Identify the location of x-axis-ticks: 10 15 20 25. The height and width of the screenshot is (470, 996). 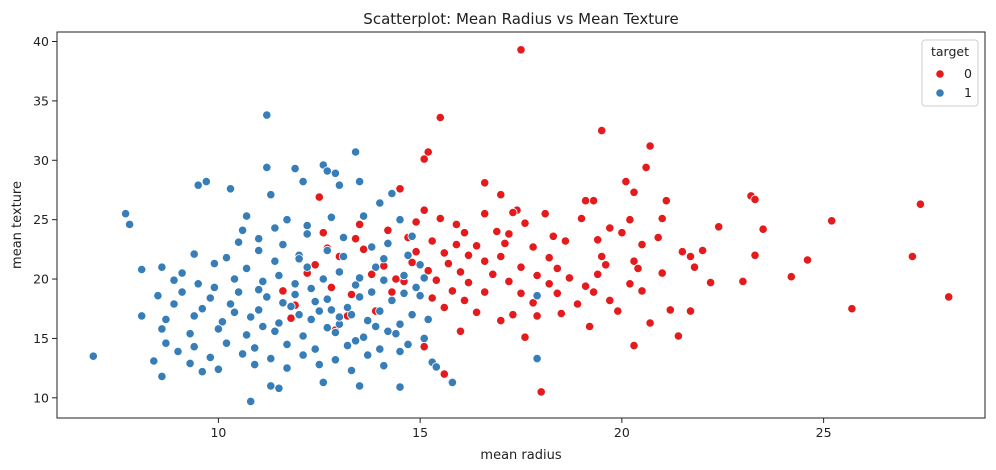
(521, 429).